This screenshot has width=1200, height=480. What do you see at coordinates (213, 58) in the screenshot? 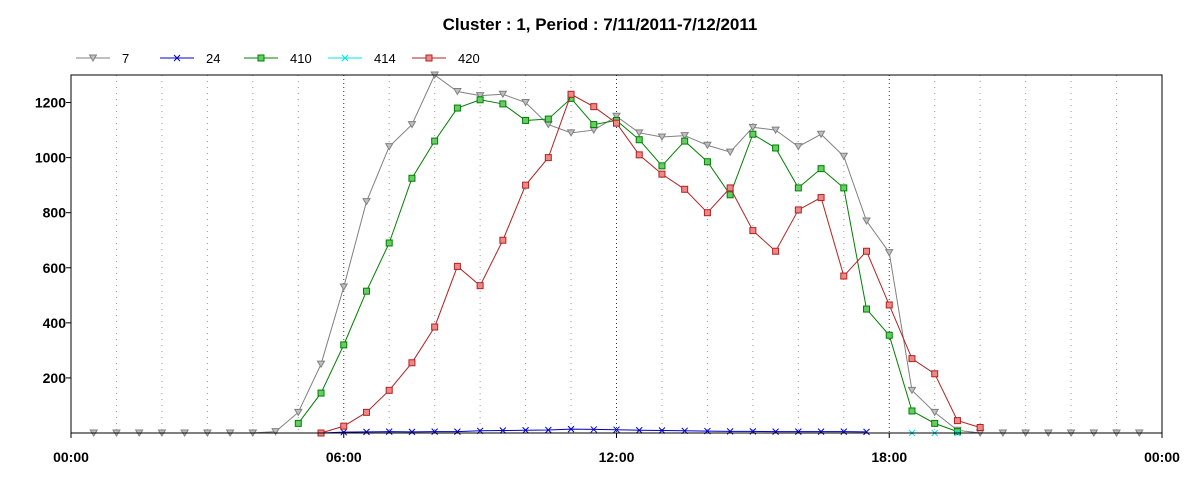
I see `legend-label: 24` at bounding box center [213, 58].